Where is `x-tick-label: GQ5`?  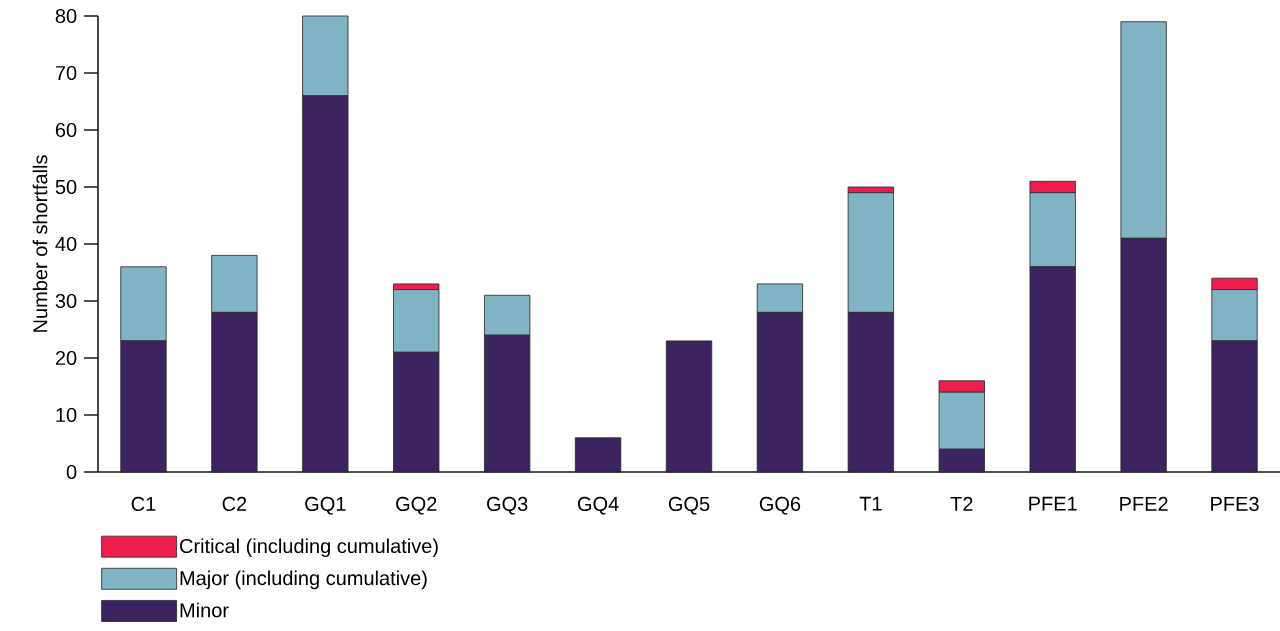
x-tick-label: GQ5 is located at coordinates (689, 505).